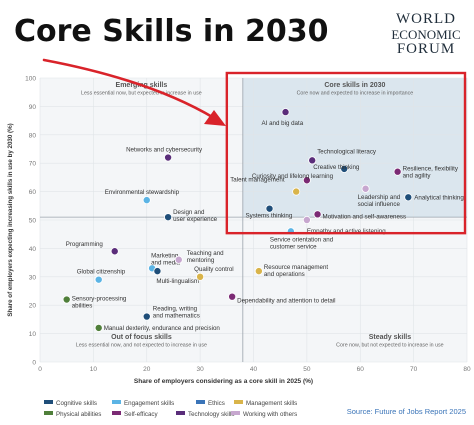  Describe the element at coordinates (467, 369) in the screenshot. I see `x-tick-label: 80` at that location.